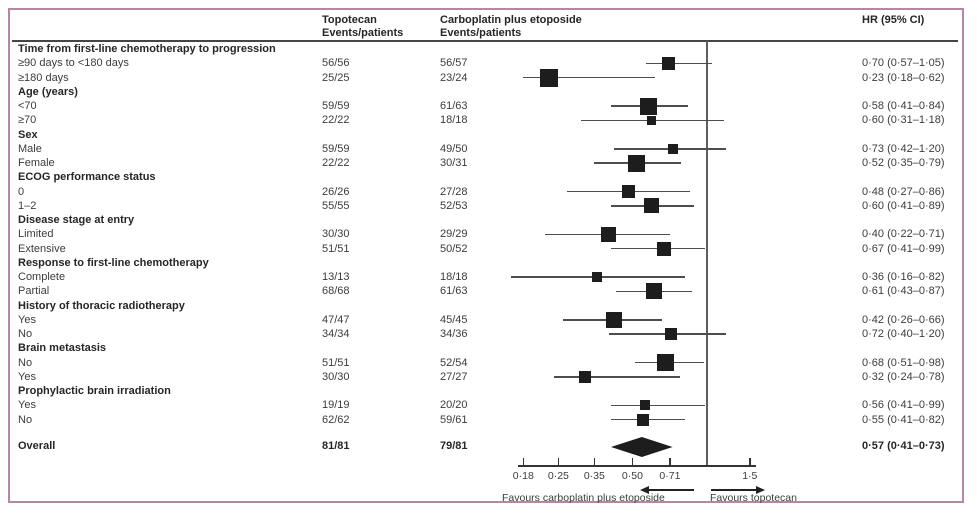 The image size is (977, 513). Describe the element at coordinates (454, 148) in the screenshot. I see `carboplatin-events-cell: 49/50` at that location.